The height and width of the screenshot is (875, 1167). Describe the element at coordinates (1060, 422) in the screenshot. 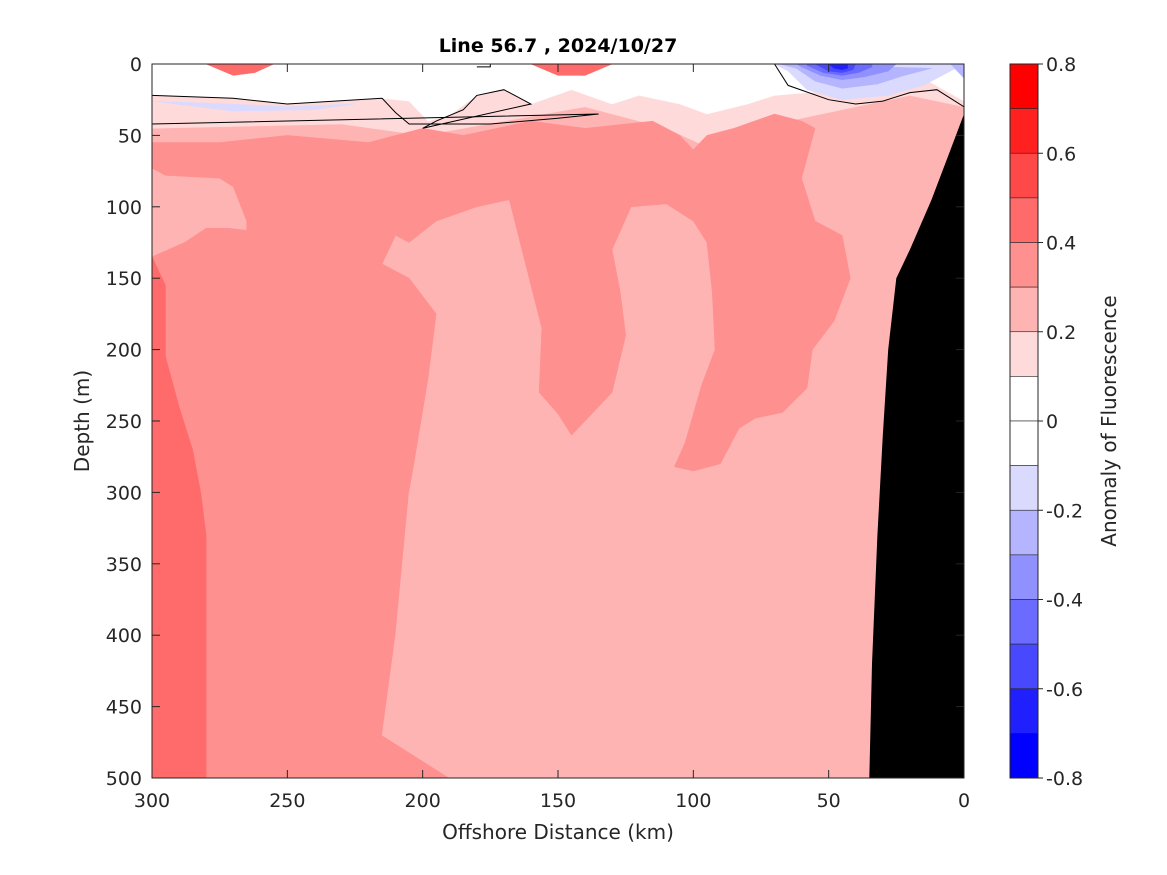

I see `colorbar-ticks: 0.8 0.6 0.4 0.2 0 -0.2 -0.4 -0.6 -0.8` at that location.